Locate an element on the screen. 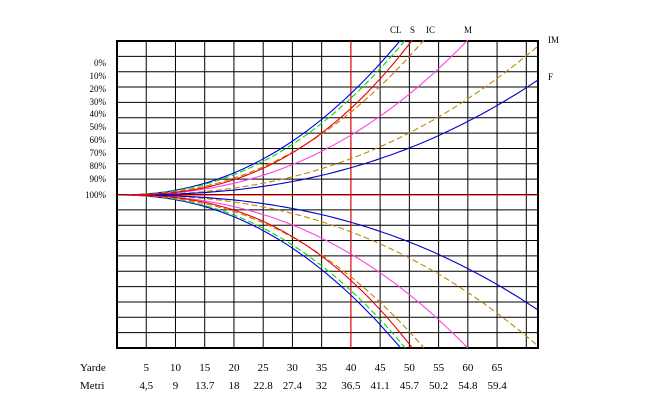 Image resolution: width=650 pixels, height=400 pixels. series-label-cl: CL is located at coordinates (396, 30).